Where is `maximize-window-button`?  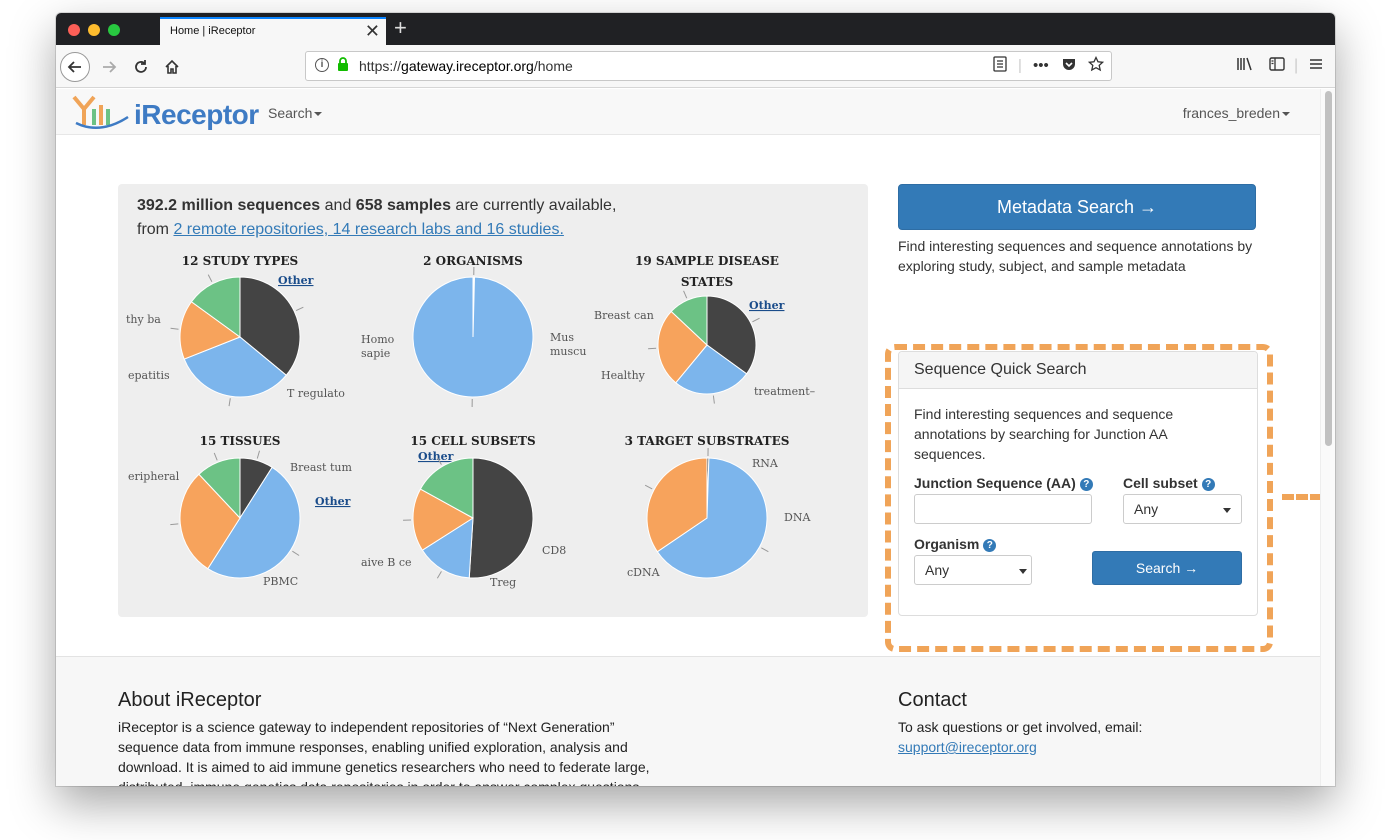 maximize-window-button is located at coordinates (114, 30).